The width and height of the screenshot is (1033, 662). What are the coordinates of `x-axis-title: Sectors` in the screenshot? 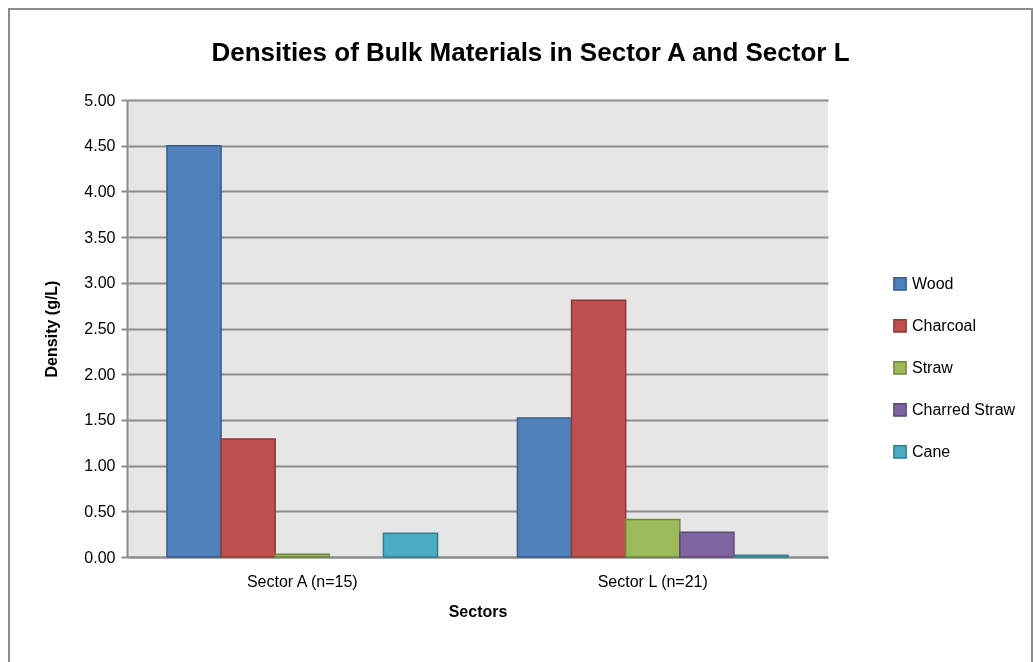 It's located at (478, 611).